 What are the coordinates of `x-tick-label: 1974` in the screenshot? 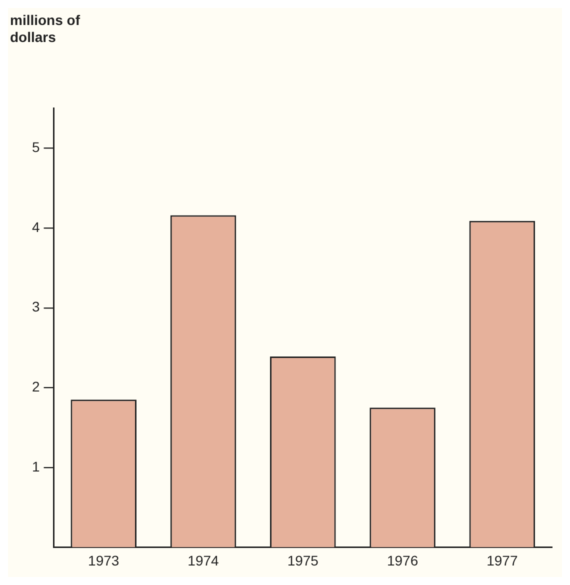 It's located at (204, 560).